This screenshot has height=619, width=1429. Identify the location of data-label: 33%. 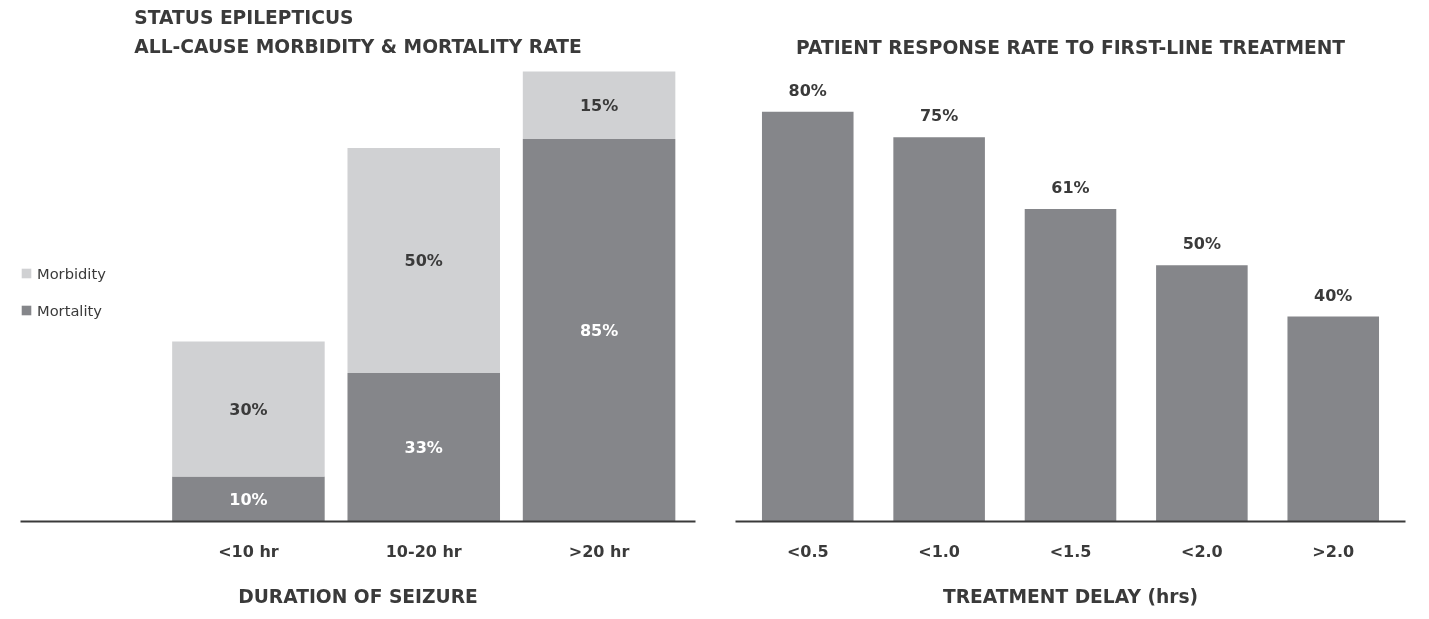
(423, 447).